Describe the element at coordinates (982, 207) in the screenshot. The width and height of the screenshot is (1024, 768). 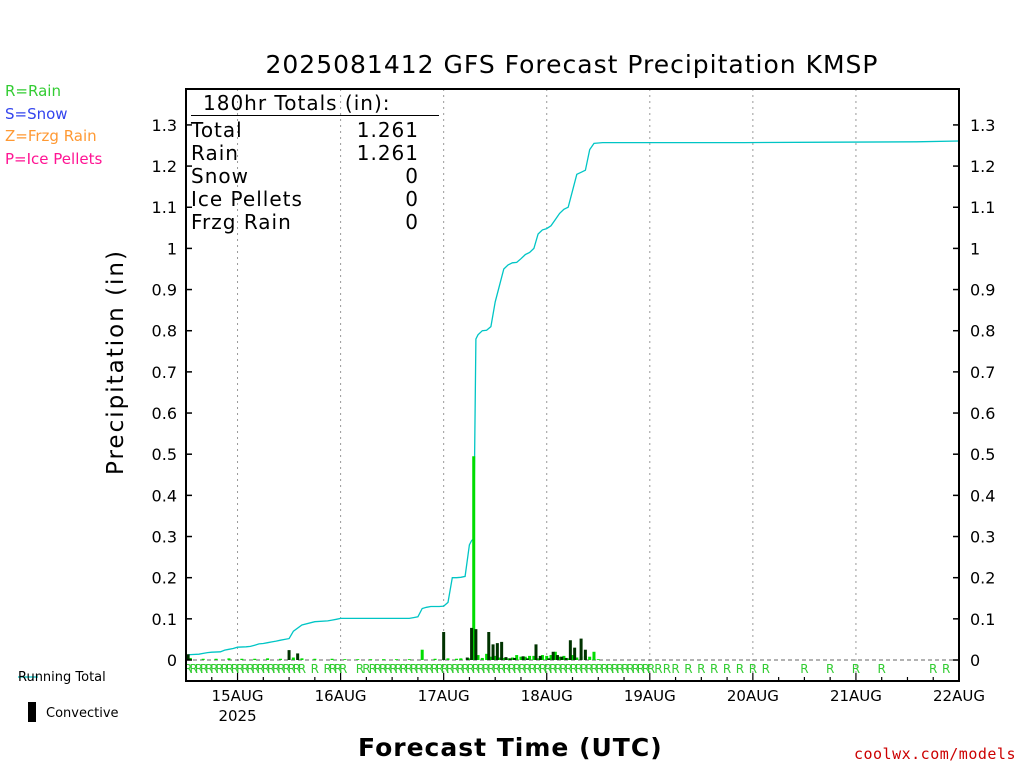
I see `y-tick-label-right: 1.1` at that location.